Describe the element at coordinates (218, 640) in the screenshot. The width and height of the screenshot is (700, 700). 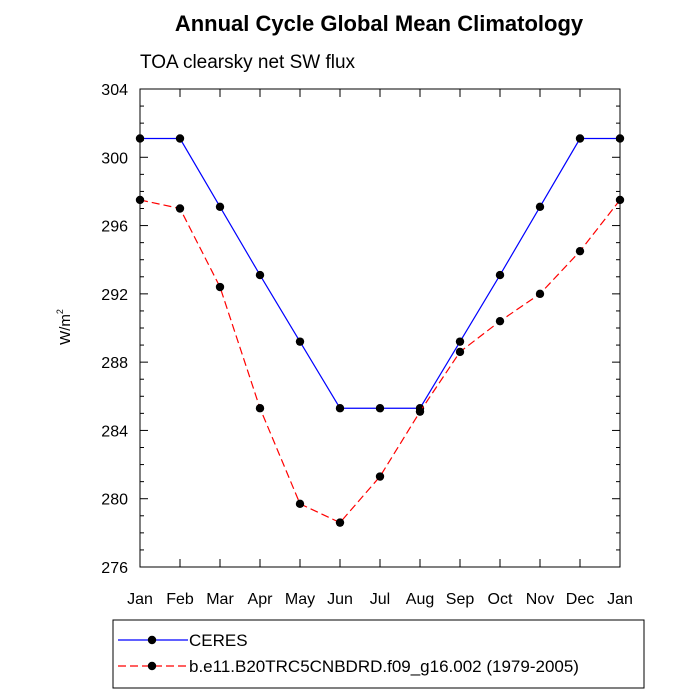
I see `legend-label: CERES` at that location.